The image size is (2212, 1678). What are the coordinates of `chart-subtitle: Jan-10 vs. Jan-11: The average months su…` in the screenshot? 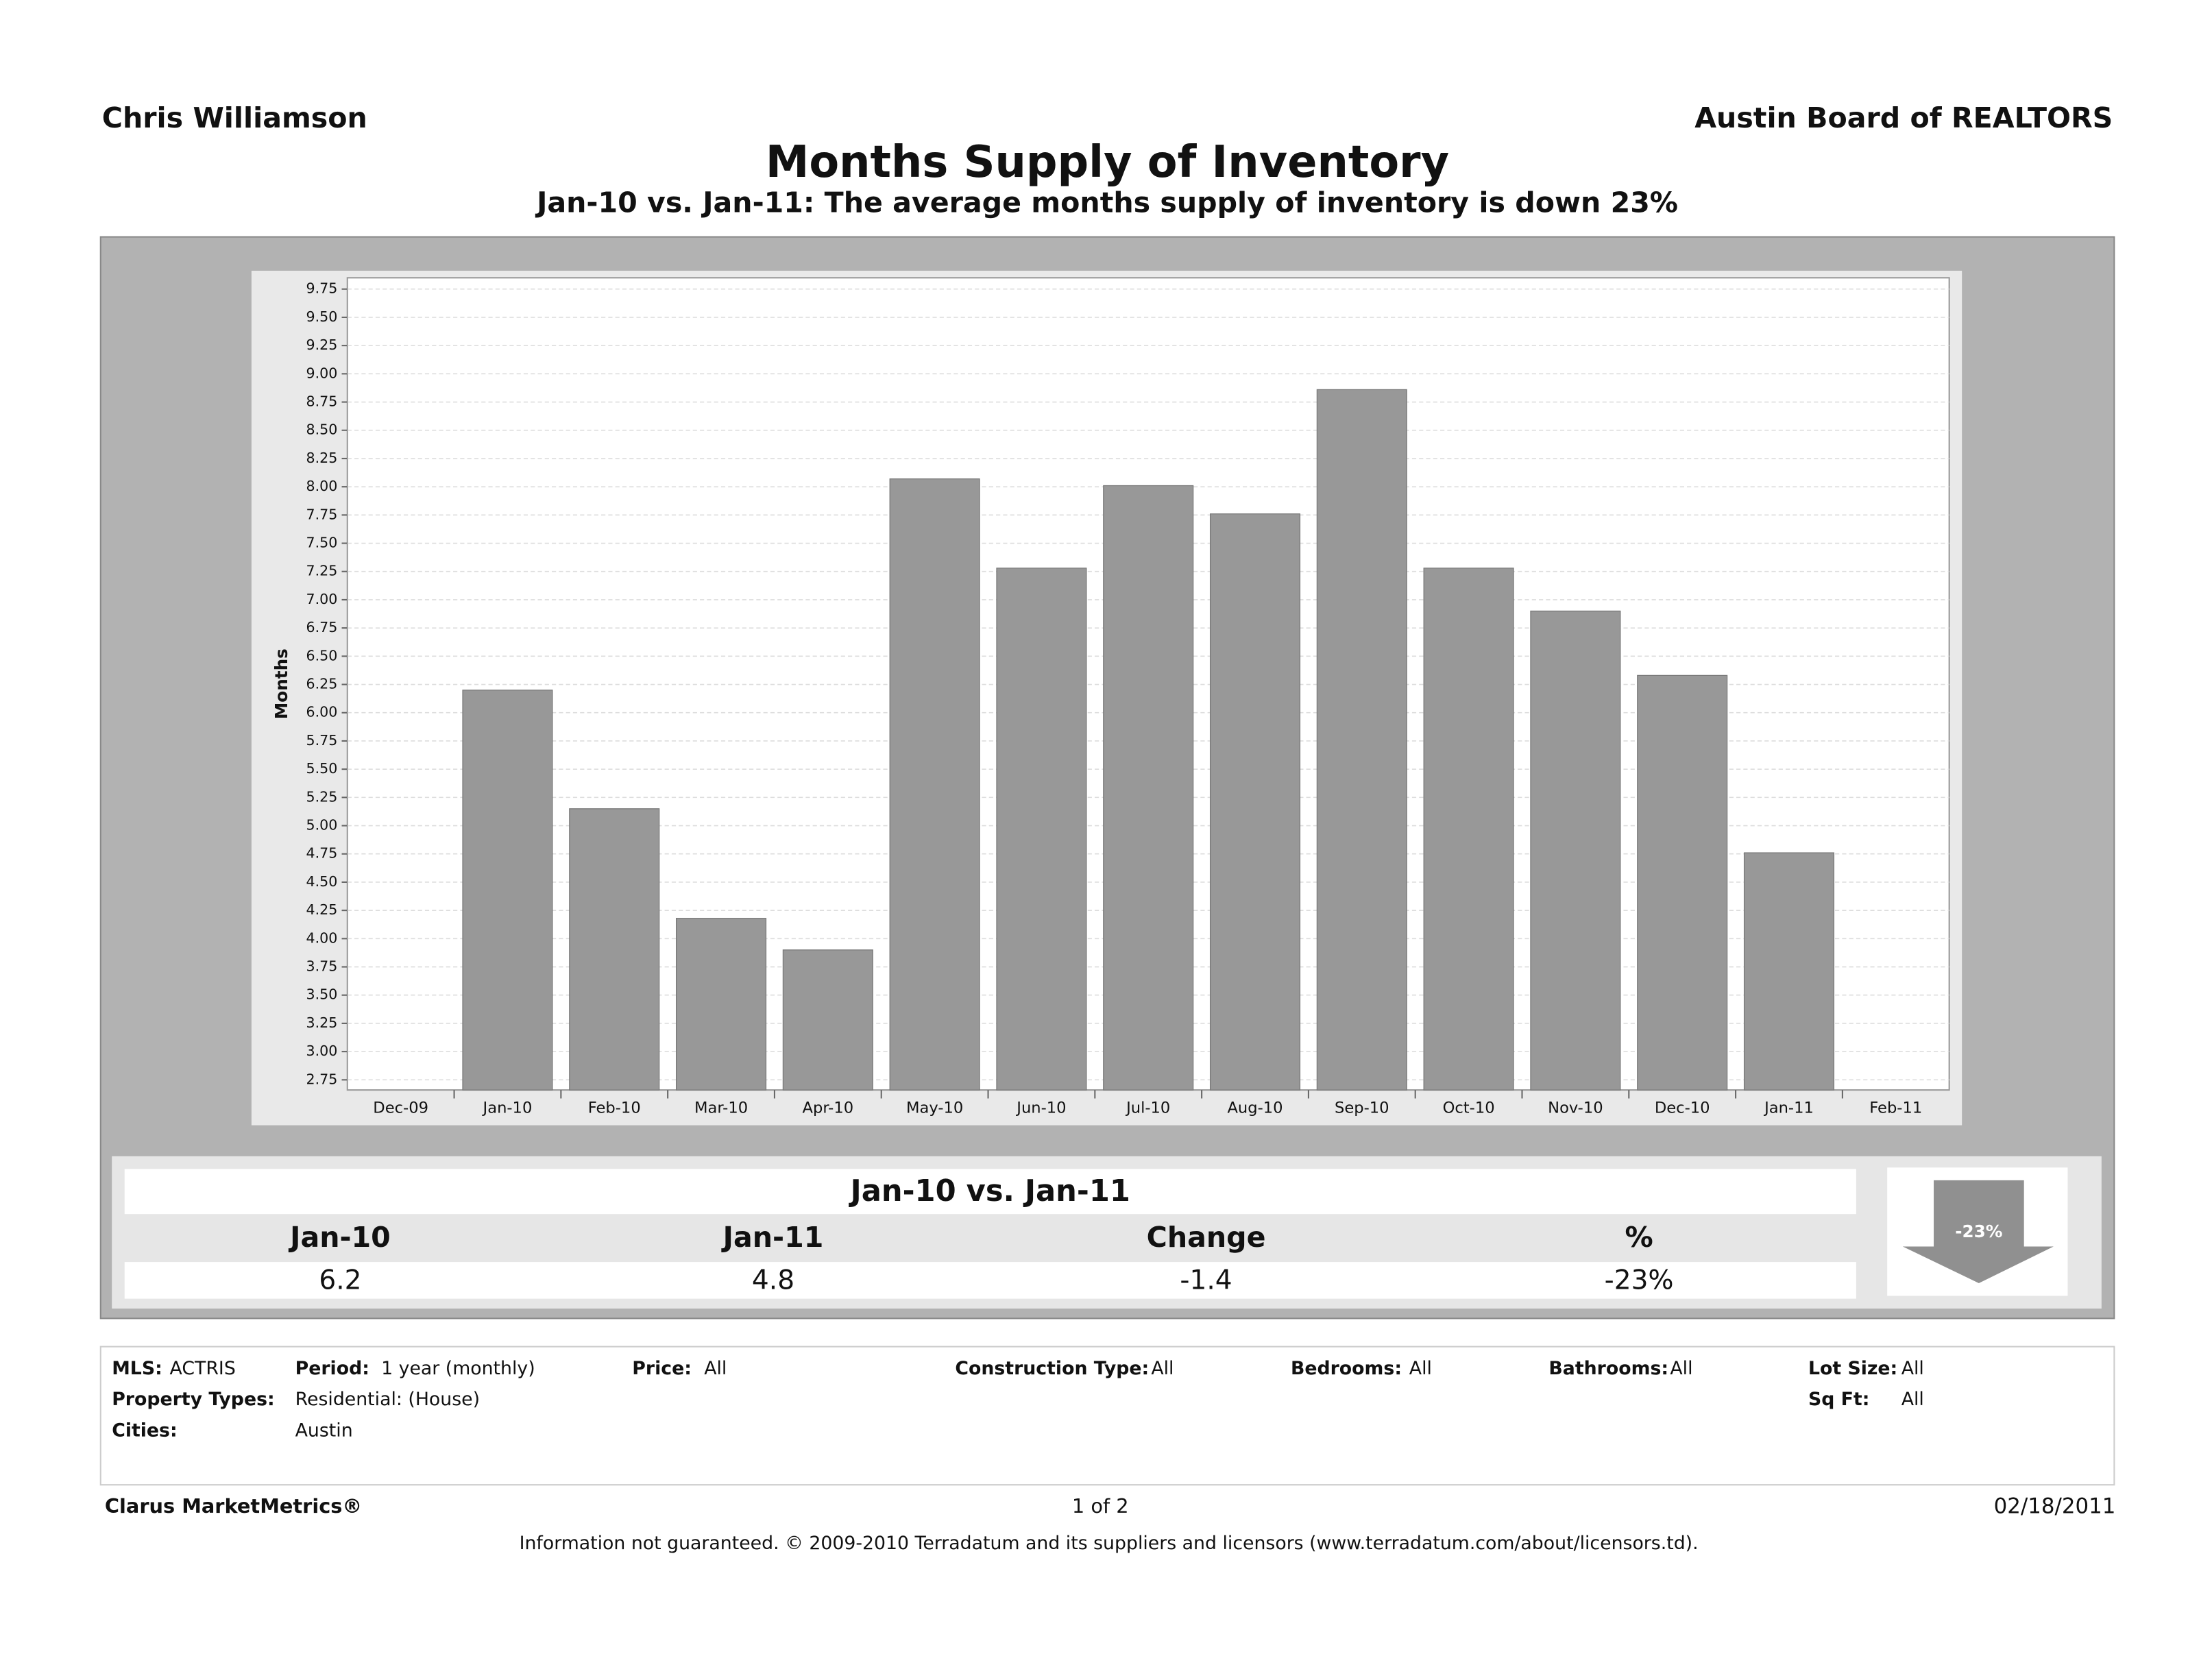 It's located at (1106, 202).